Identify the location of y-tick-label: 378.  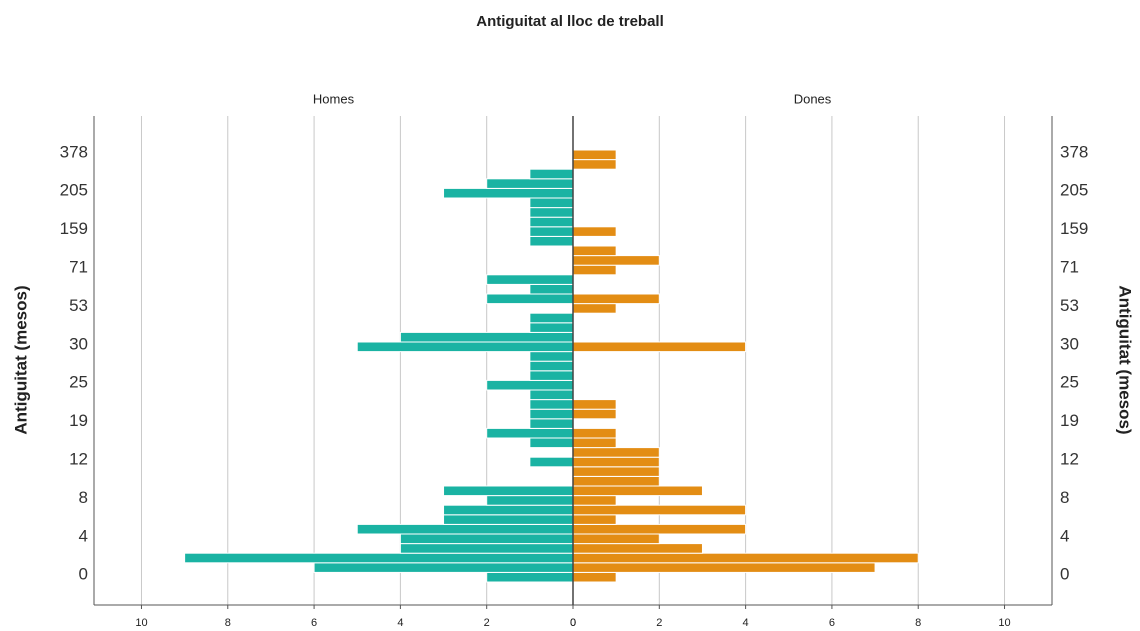
(74, 151).